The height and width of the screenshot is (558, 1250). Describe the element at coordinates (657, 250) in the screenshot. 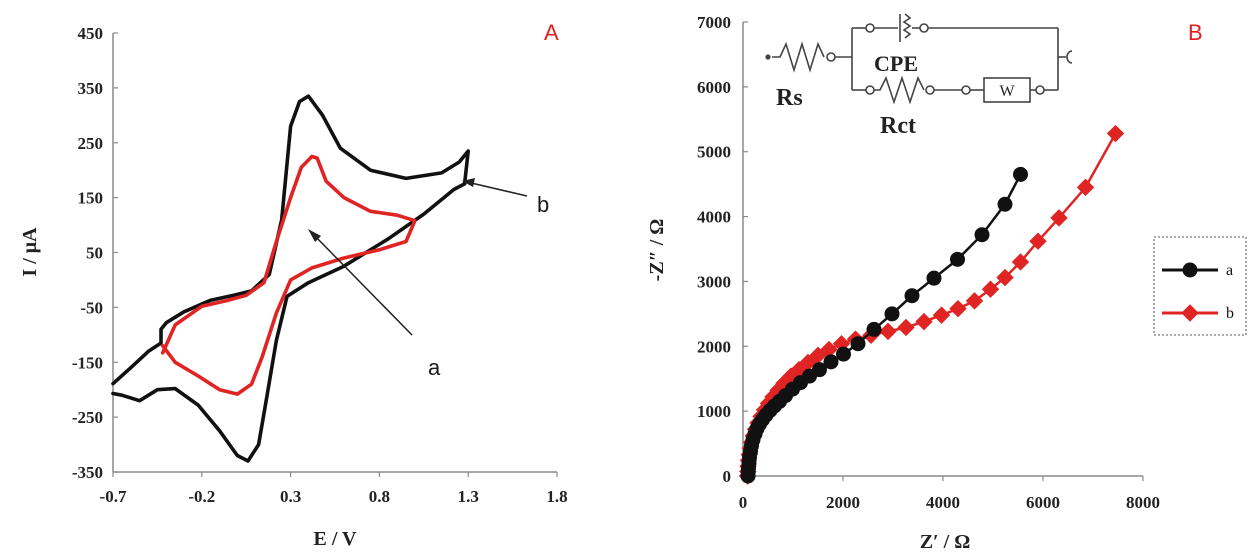

I see `panel-b-y-axis-title: -Z″ / Ω` at that location.